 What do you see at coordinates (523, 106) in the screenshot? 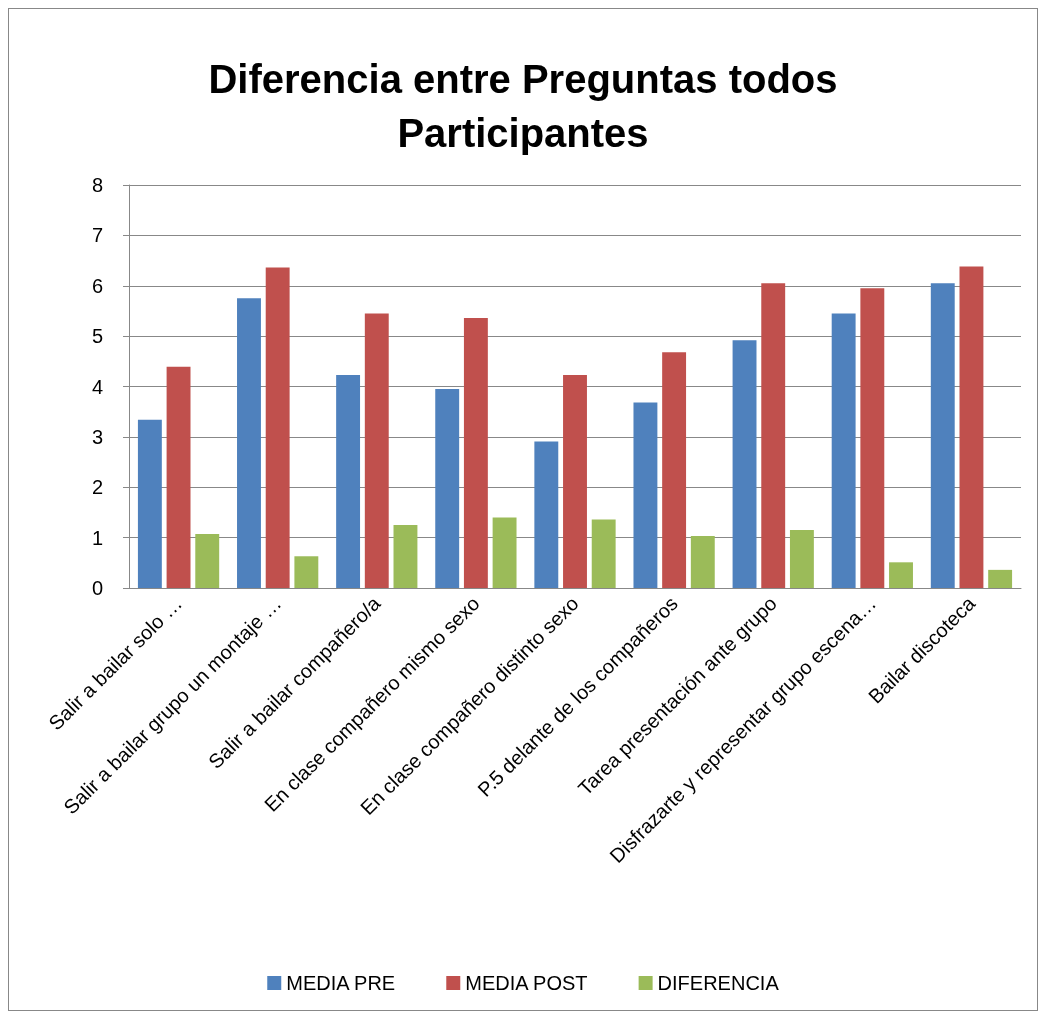
I see `chart-title: Diferencia entre Preguntas todos Participantes` at bounding box center [523, 106].